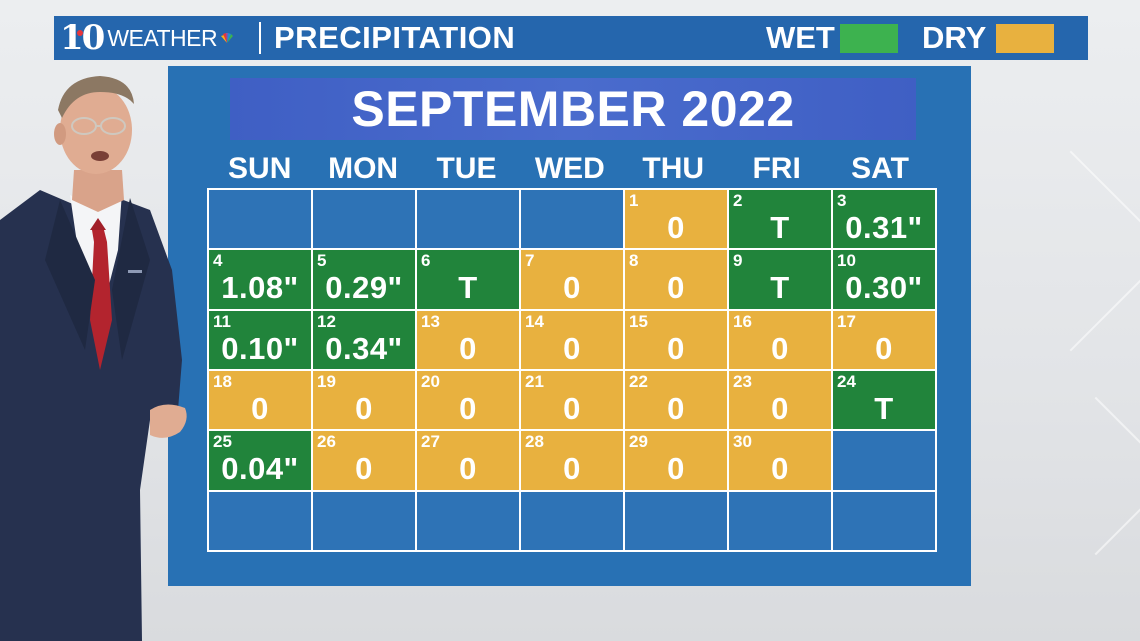 The height and width of the screenshot is (641, 1140). I want to click on weekday-header-row: SUN MON TUE WED THU FRI SAT, so click(570, 170).